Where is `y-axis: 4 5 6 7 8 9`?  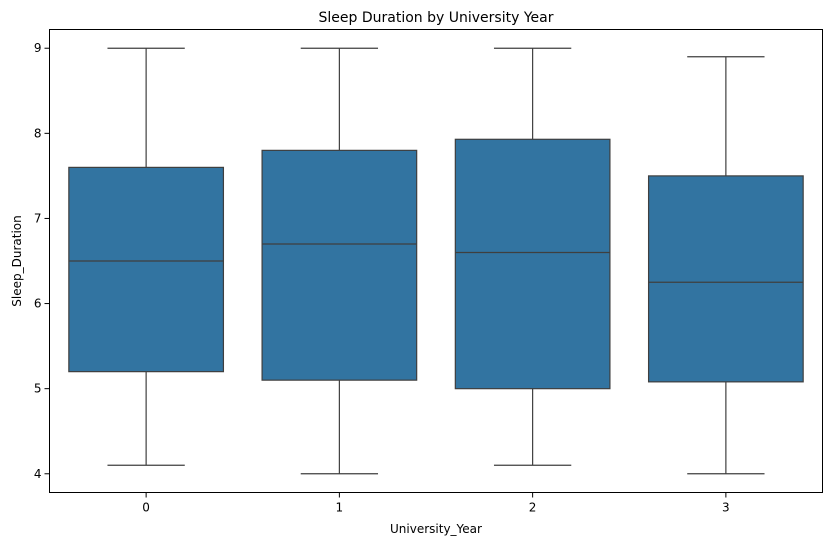 y-axis: 4 5 6 7 8 9 is located at coordinates (42, 261).